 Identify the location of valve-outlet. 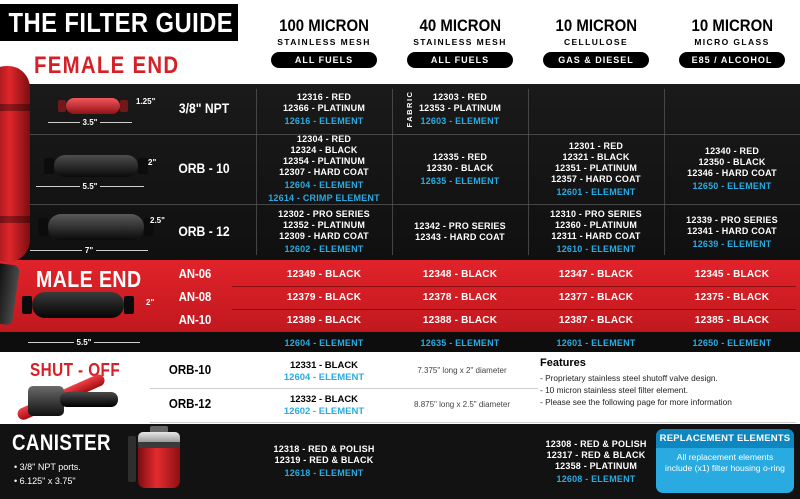
(89, 399).